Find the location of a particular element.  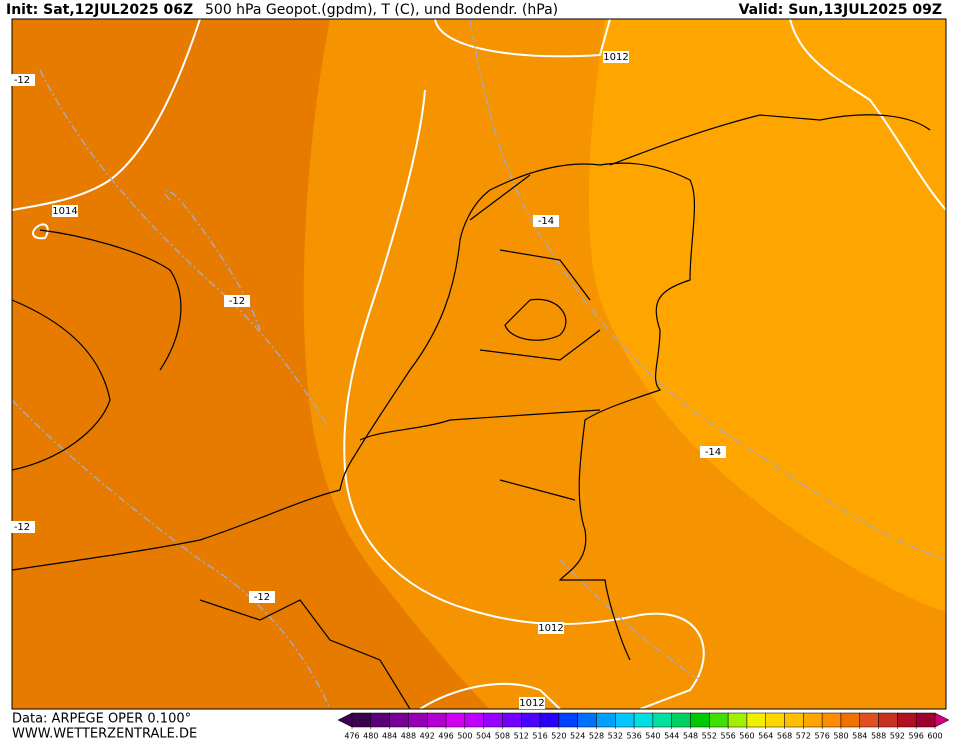

colorbar-tick-label: 492 is located at coordinates (427, 736).